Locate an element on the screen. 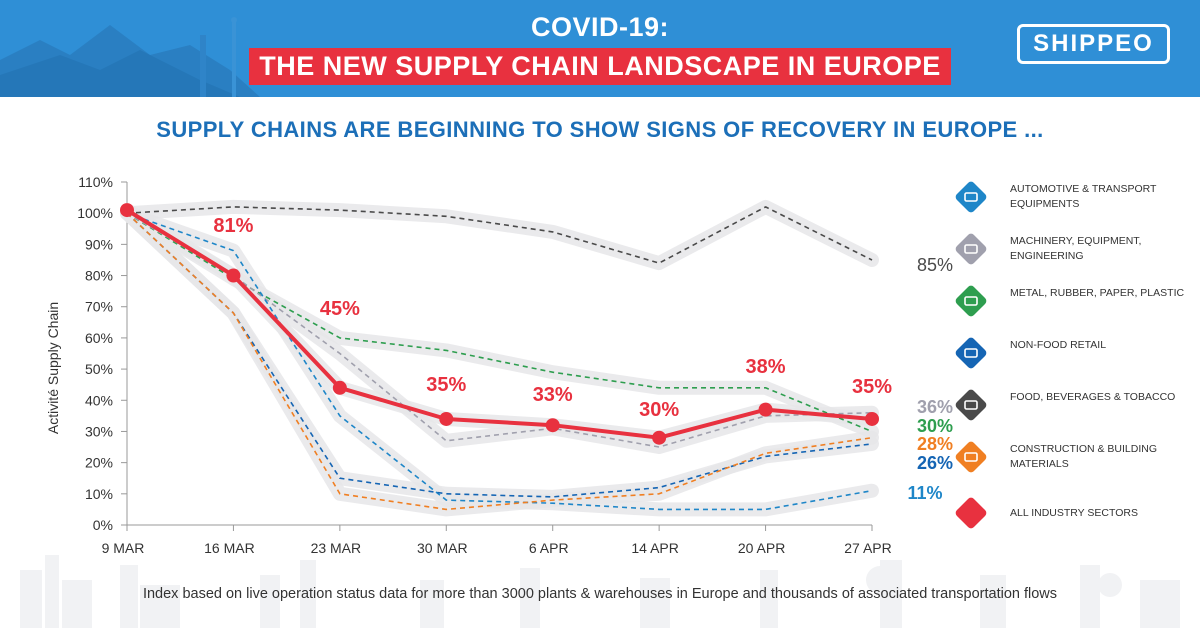  crane-icon is located at coordinates (971, 457).